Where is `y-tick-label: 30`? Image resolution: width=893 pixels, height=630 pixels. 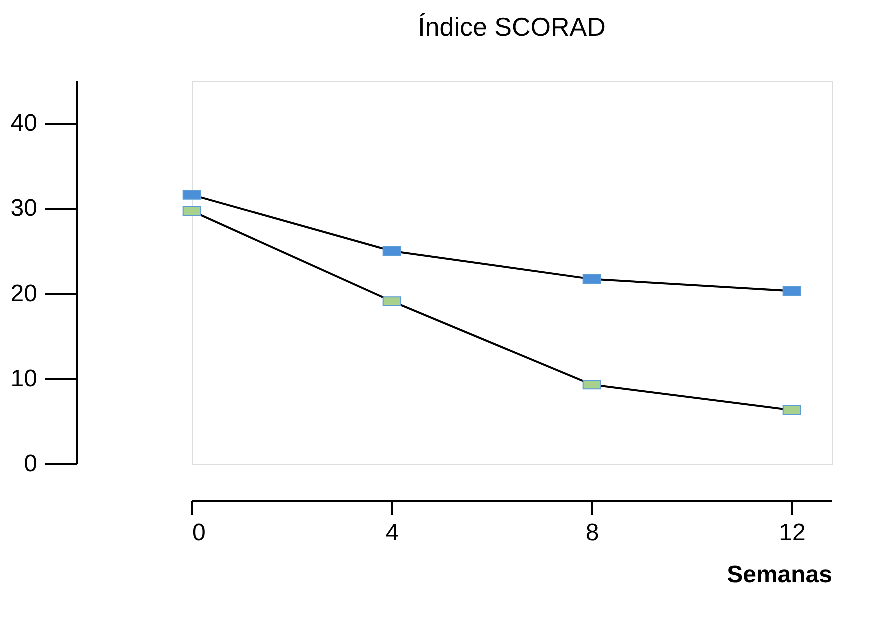 y-tick-label: 30 is located at coordinates (24, 208).